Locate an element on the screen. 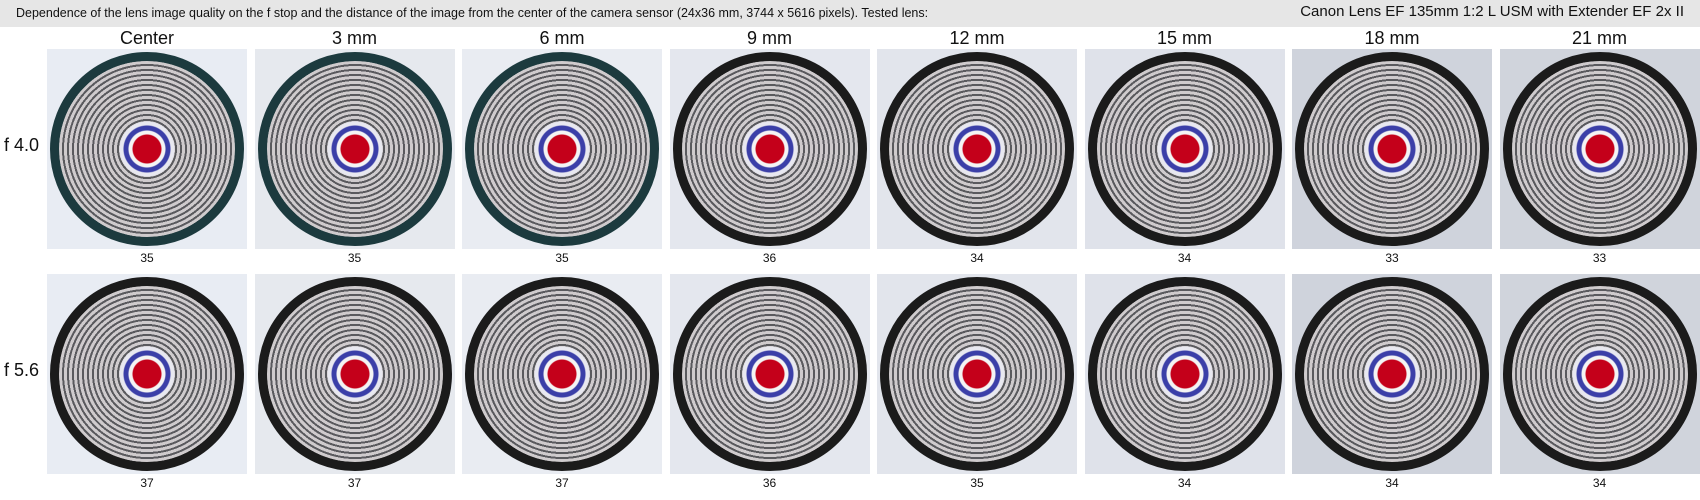 The height and width of the screenshot is (500, 1700). column-header: 12 mm is located at coordinates (977, 38).